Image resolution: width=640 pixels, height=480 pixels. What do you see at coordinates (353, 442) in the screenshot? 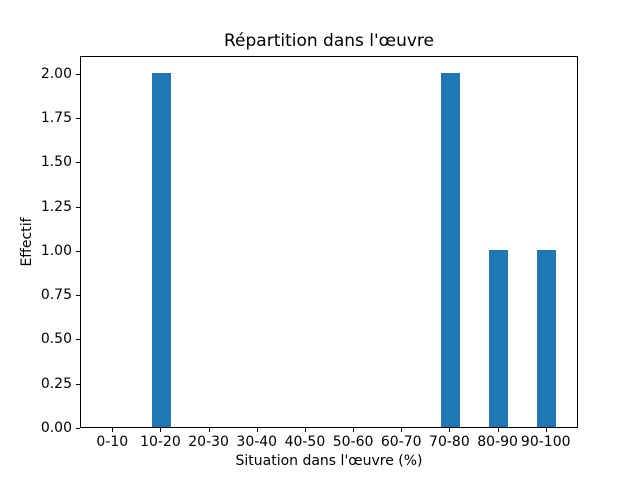
I see `x-tick-label: 50-60` at bounding box center [353, 442].